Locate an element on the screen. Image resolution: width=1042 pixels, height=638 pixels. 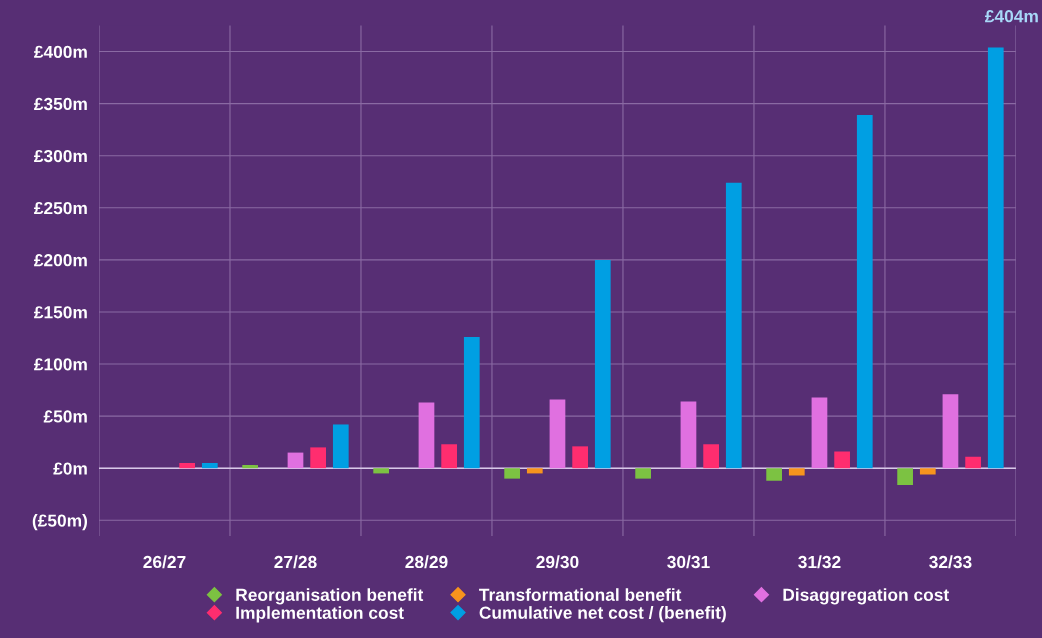
y-tick-label: (£50m) is located at coordinates (60, 522).